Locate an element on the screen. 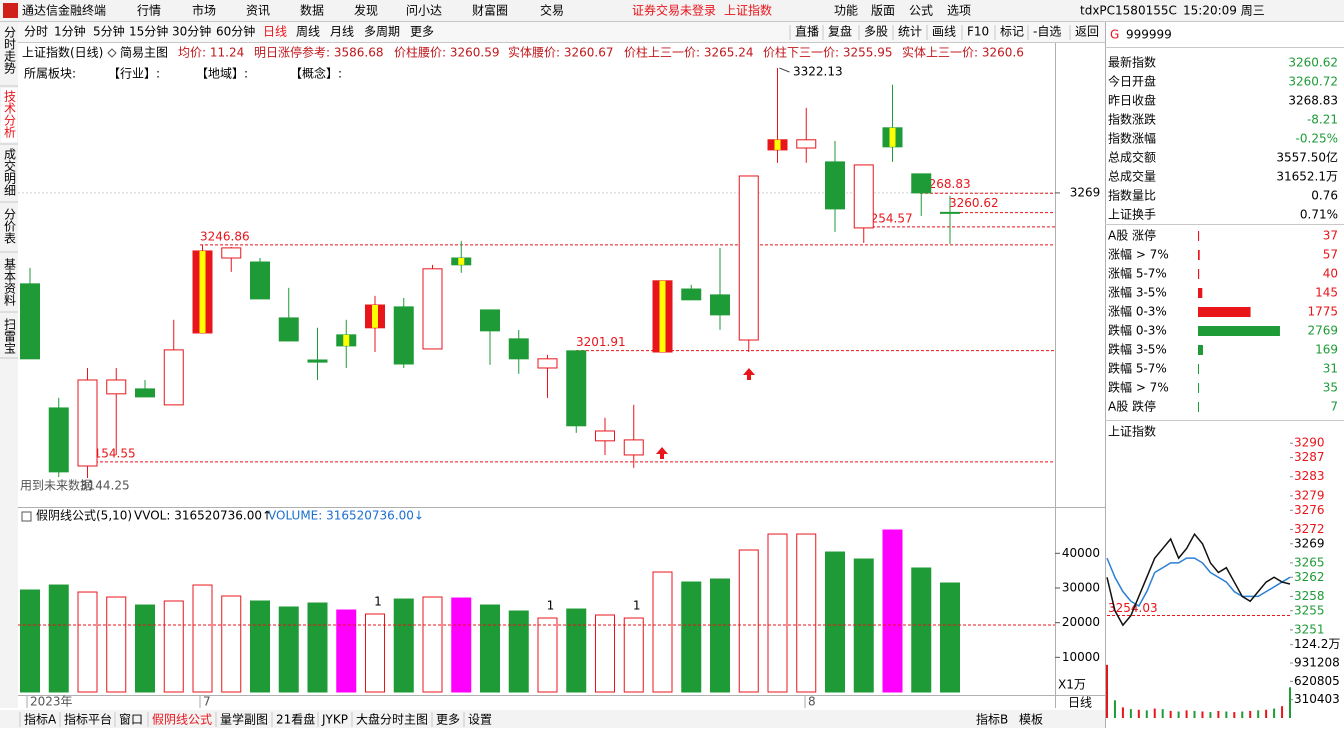 The height and width of the screenshot is (732, 1344). bottom-tab: 21看盘 is located at coordinates (295, 719).